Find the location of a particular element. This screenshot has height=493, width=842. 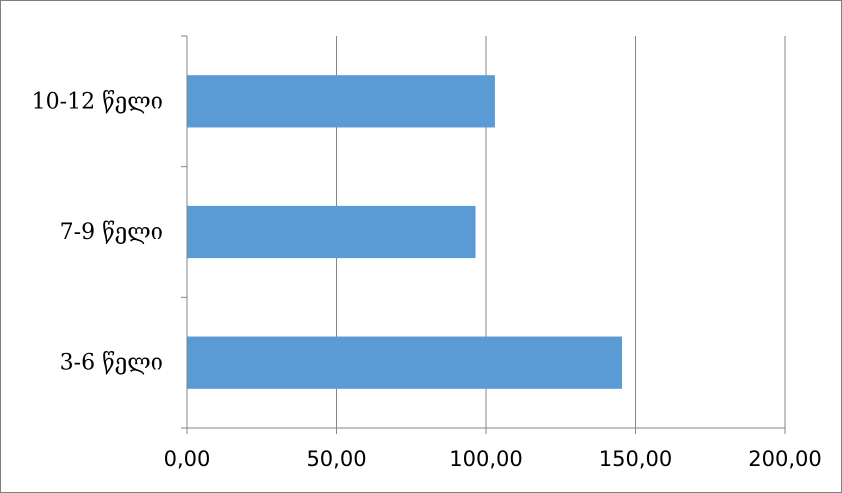

x-tick-label-1: 50,00 is located at coordinates (336, 459).